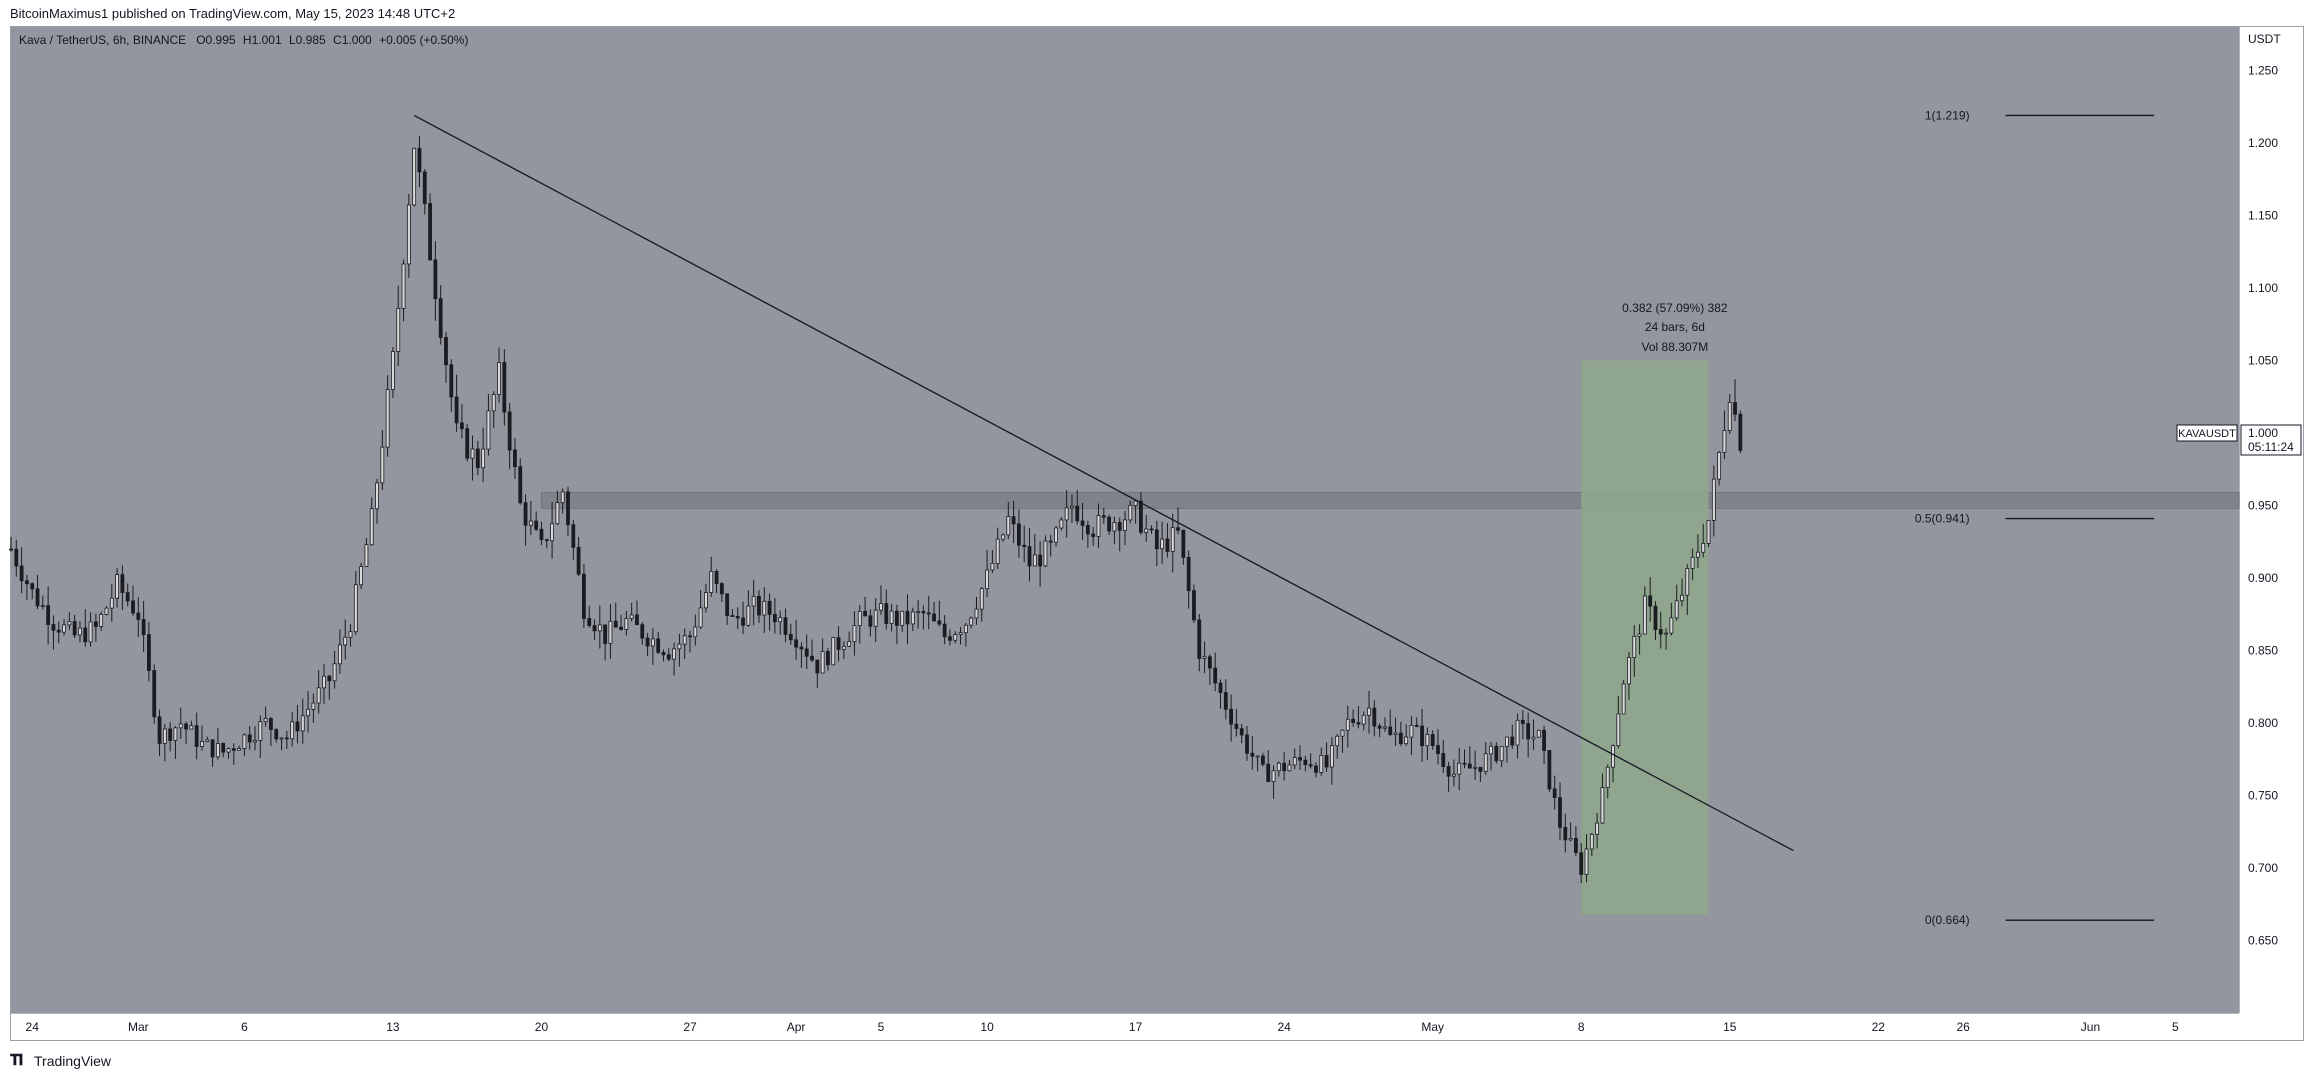 This screenshot has height=1079, width=2314. What do you see at coordinates (73, 1061) in the screenshot?
I see `tradingview-brand: TradingView` at bounding box center [73, 1061].